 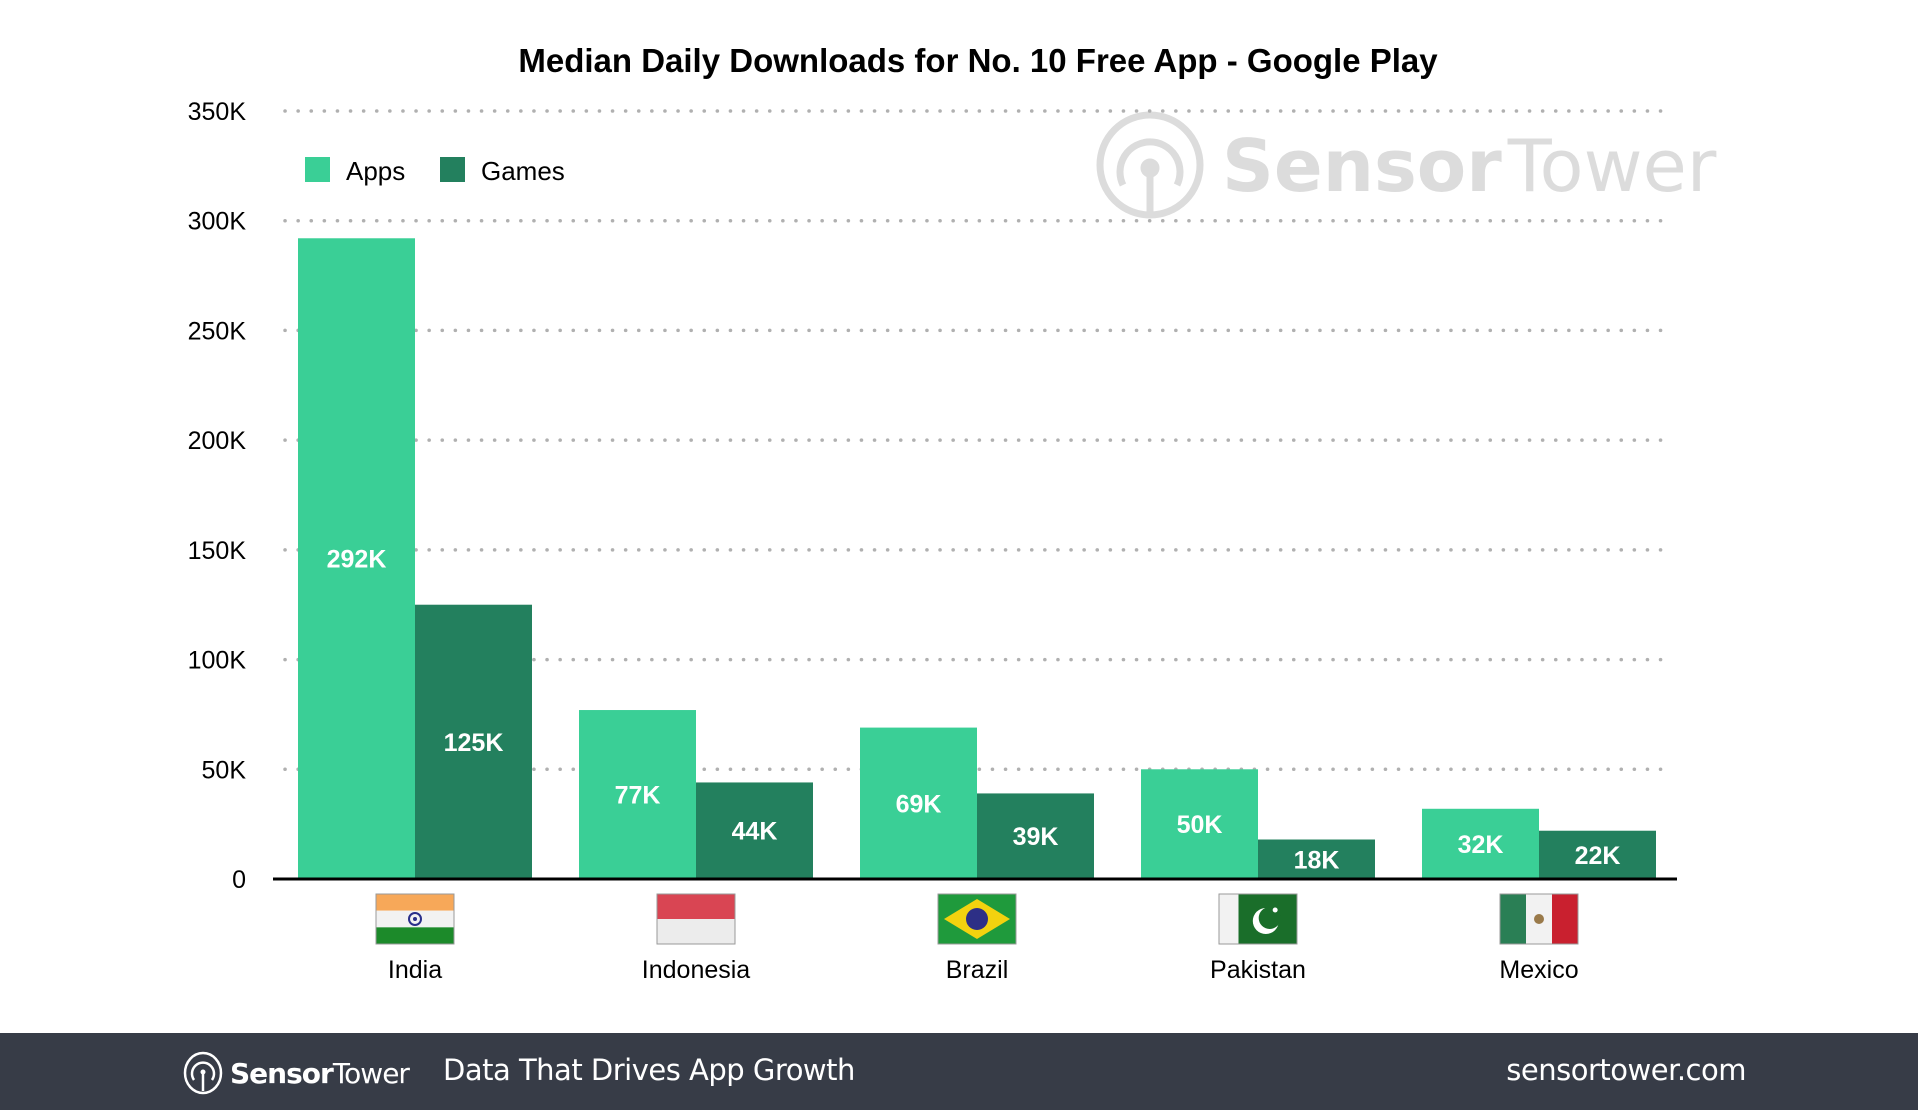 I want to click on y-tick-label: 200K, so click(x=217, y=441).